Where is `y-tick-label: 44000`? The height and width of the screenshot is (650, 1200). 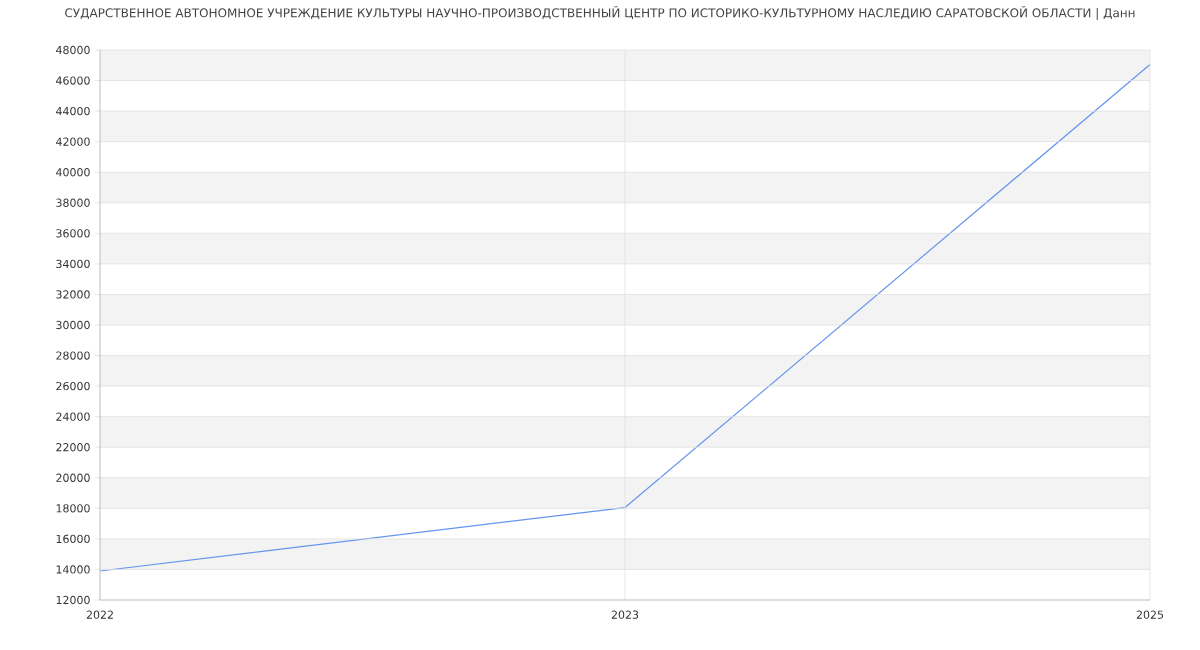 y-tick-label: 44000 is located at coordinates (73, 111).